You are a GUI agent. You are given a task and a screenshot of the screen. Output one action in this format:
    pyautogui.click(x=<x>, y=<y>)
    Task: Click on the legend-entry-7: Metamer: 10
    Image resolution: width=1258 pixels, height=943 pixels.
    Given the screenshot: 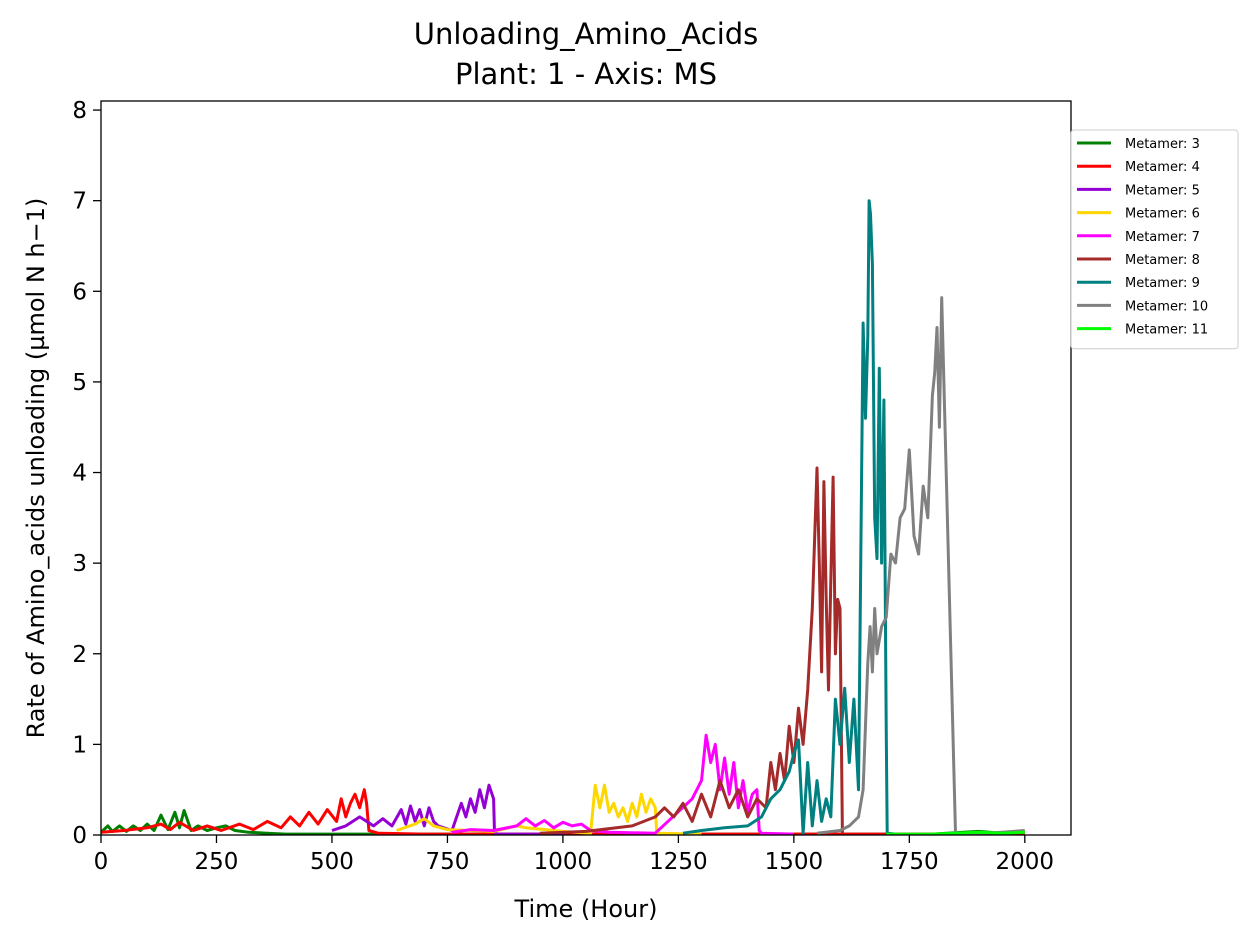 What is the action you would take?
    pyautogui.click(x=1166, y=306)
    